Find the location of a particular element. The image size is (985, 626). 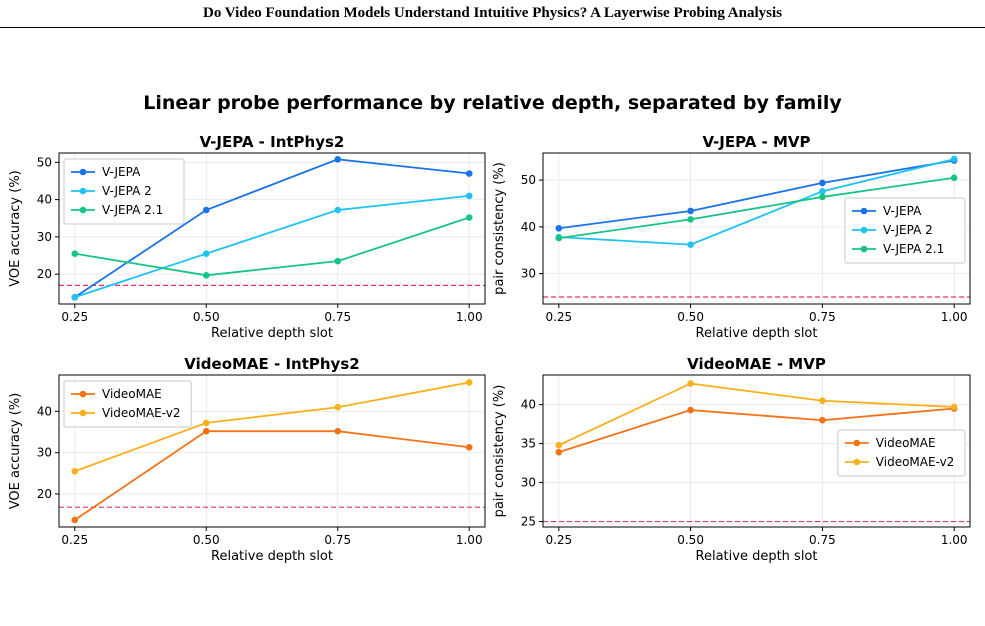

panel-title: VideoMAE - IntPhys2 is located at coordinates (271, 364).